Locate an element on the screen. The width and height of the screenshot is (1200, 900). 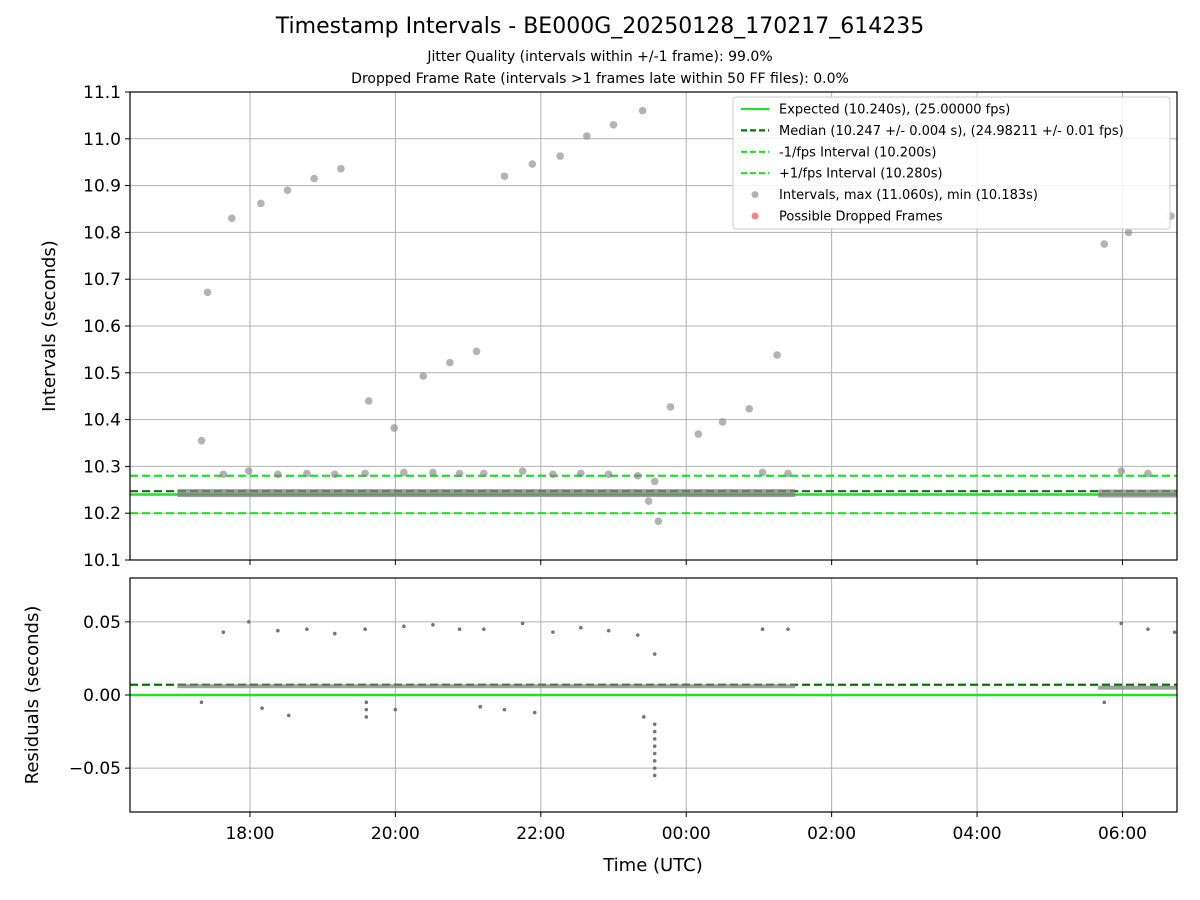
legend-label: +1/fps Interval (10.280s) is located at coordinates (861, 174).